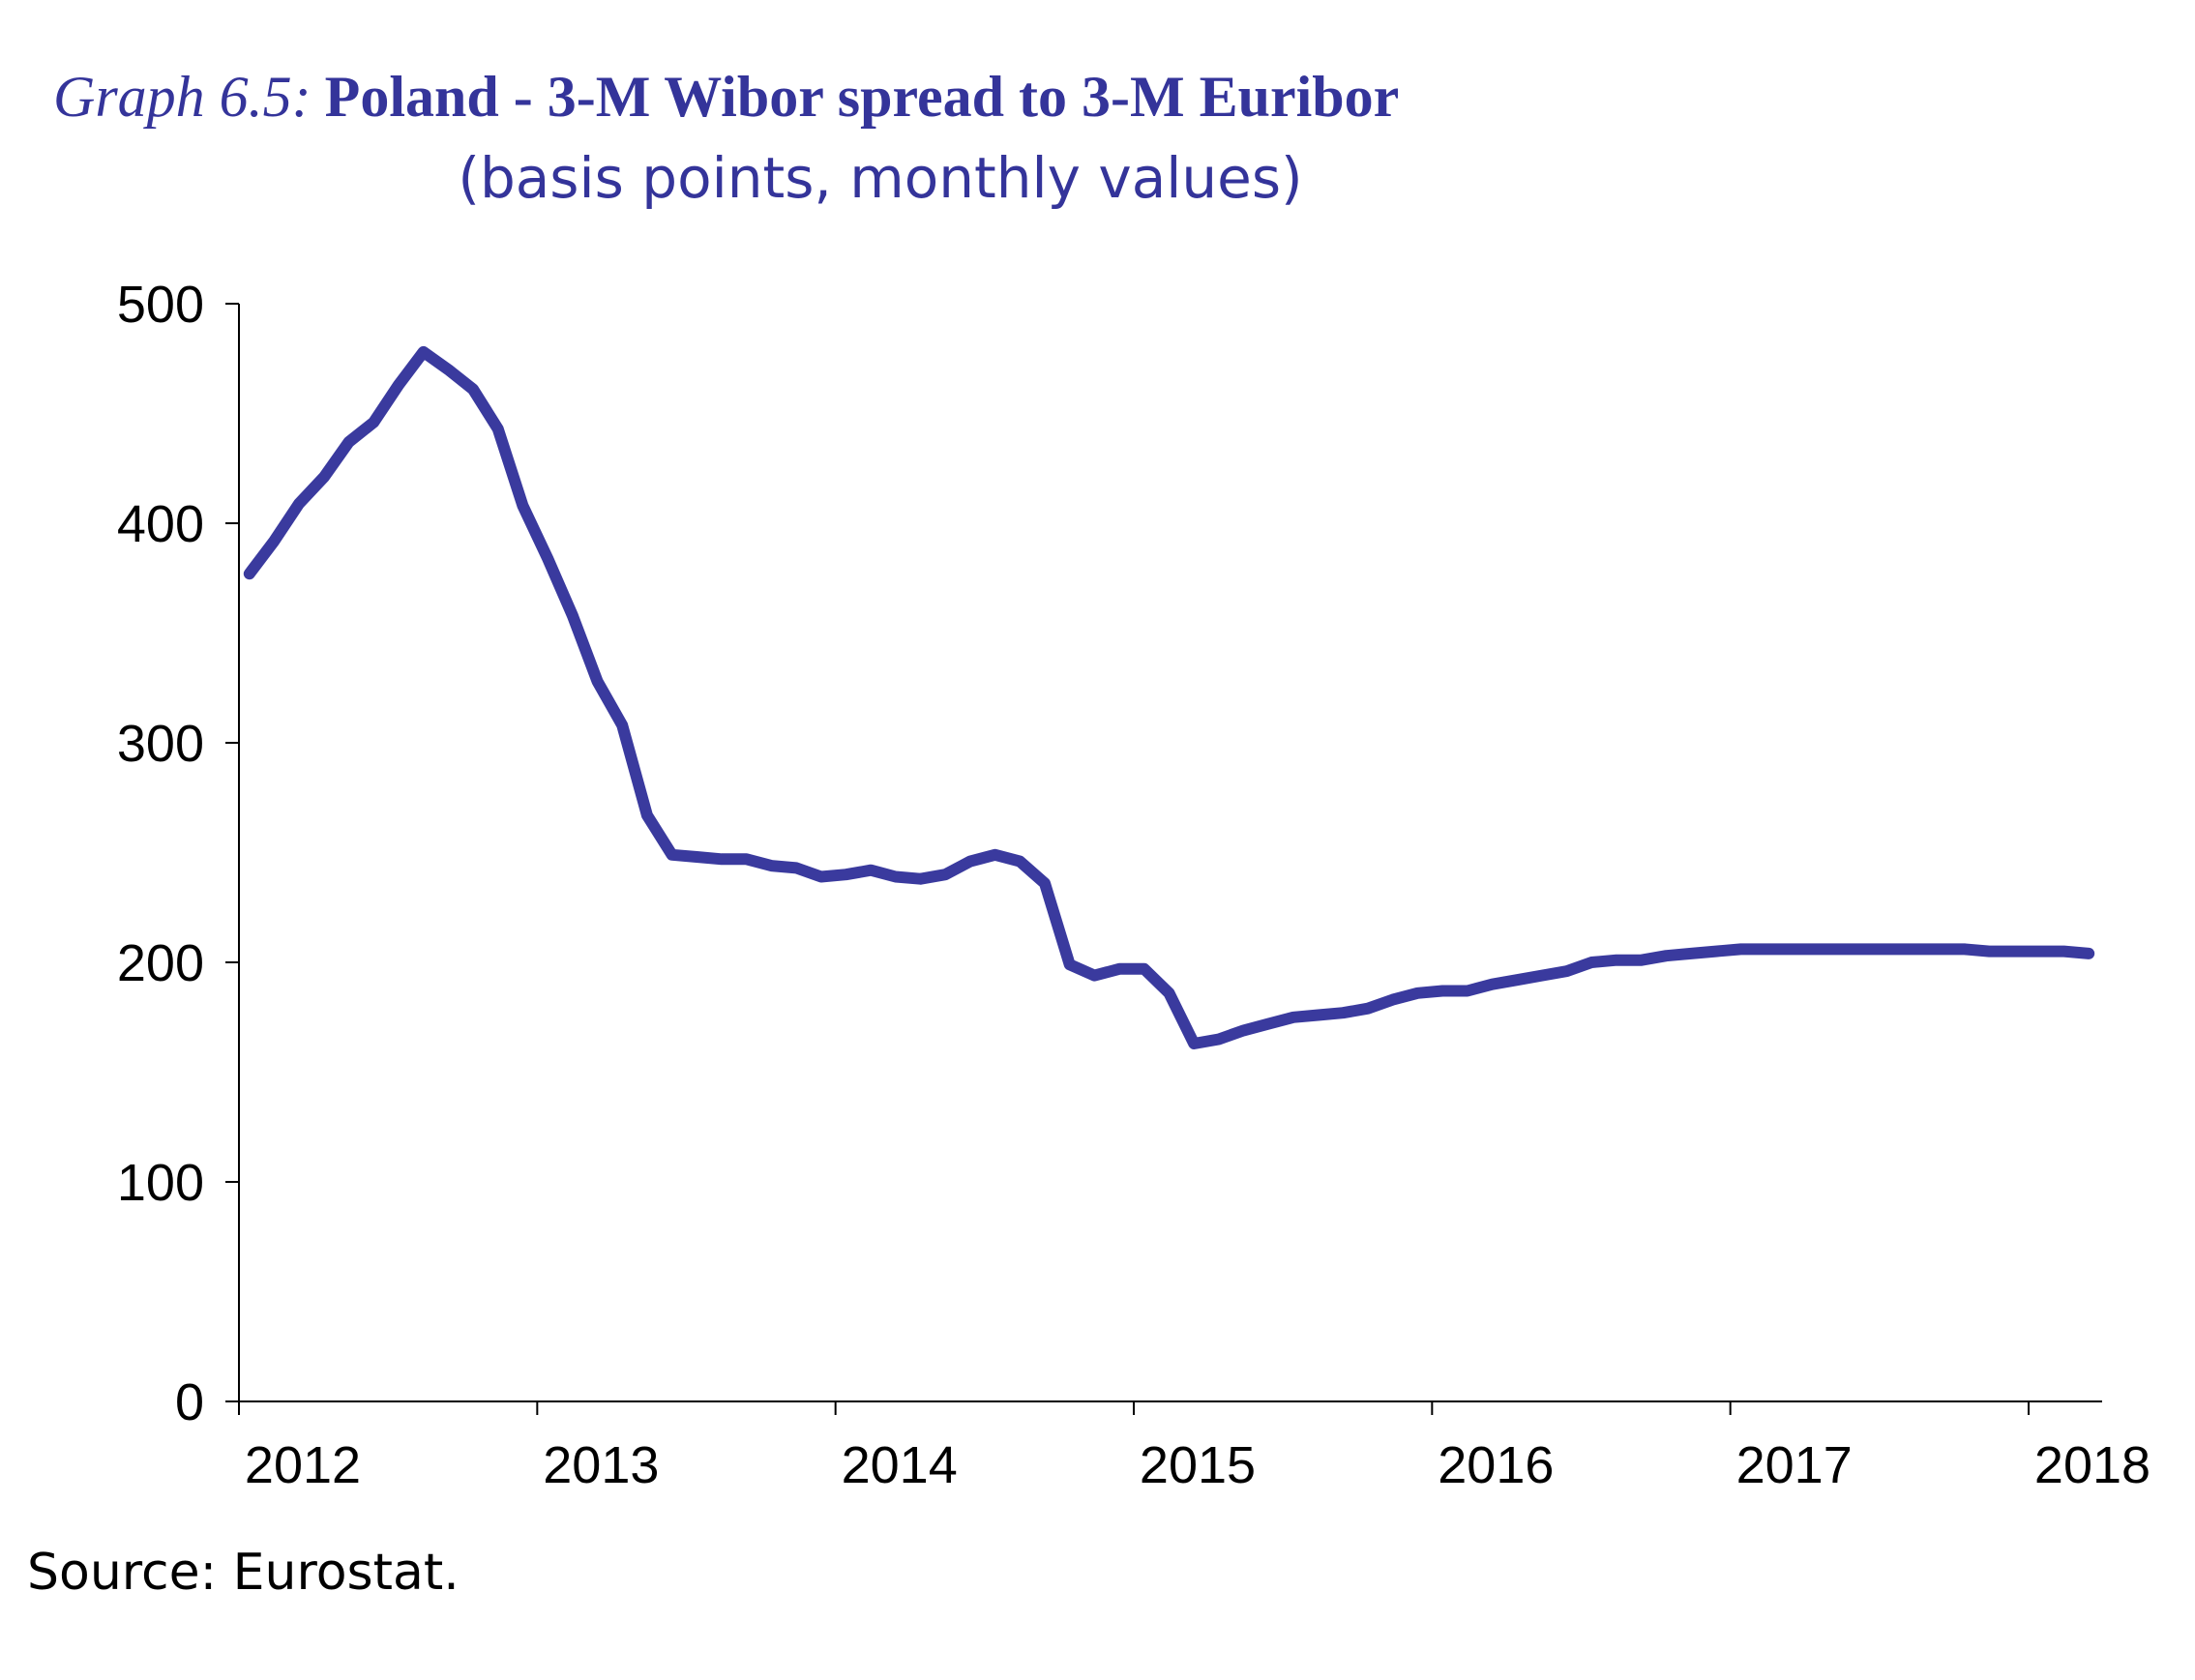  I want to click on source-note: Source: Eurostat., so click(244, 1573).